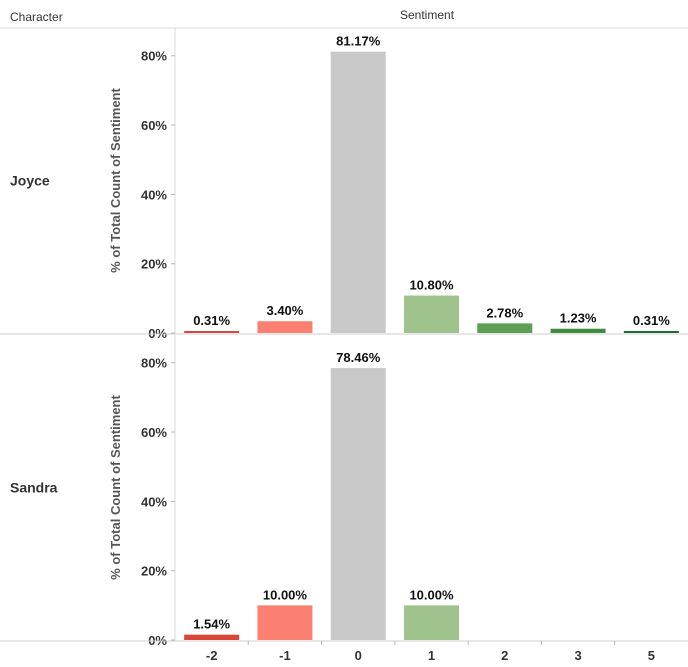 The image size is (688, 667). What do you see at coordinates (212, 637) in the screenshot?
I see `bar-sandra--2` at bounding box center [212, 637].